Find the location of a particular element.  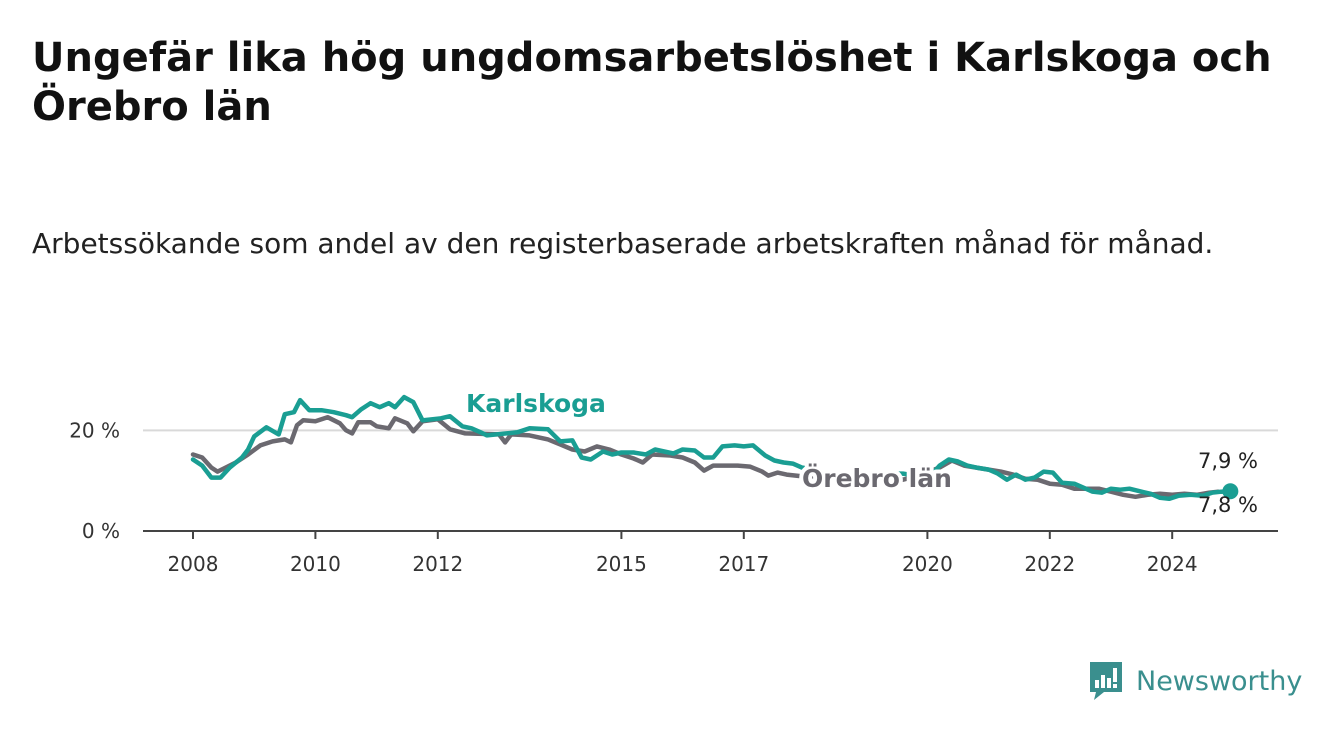

series-label-orebro-lan: Örebro län is located at coordinates (877, 478).